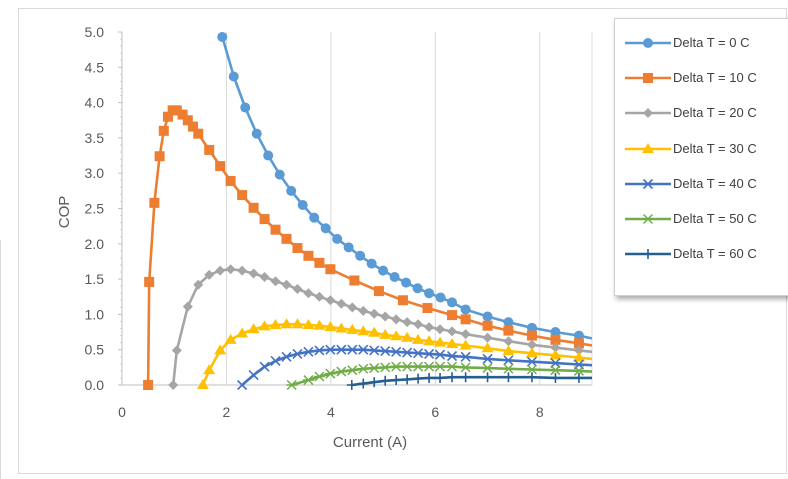 The height and width of the screenshot is (479, 788). I want to click on legend-item: Delta T = 50 C, so click(701, 219).